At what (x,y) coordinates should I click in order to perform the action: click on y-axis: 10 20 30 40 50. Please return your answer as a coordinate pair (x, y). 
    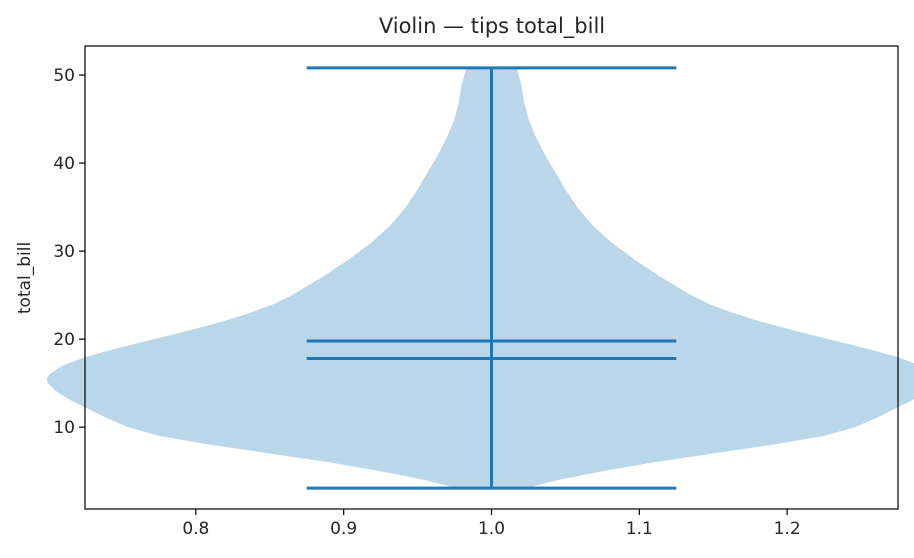
    Looking at the image, I should click on (69, 252).